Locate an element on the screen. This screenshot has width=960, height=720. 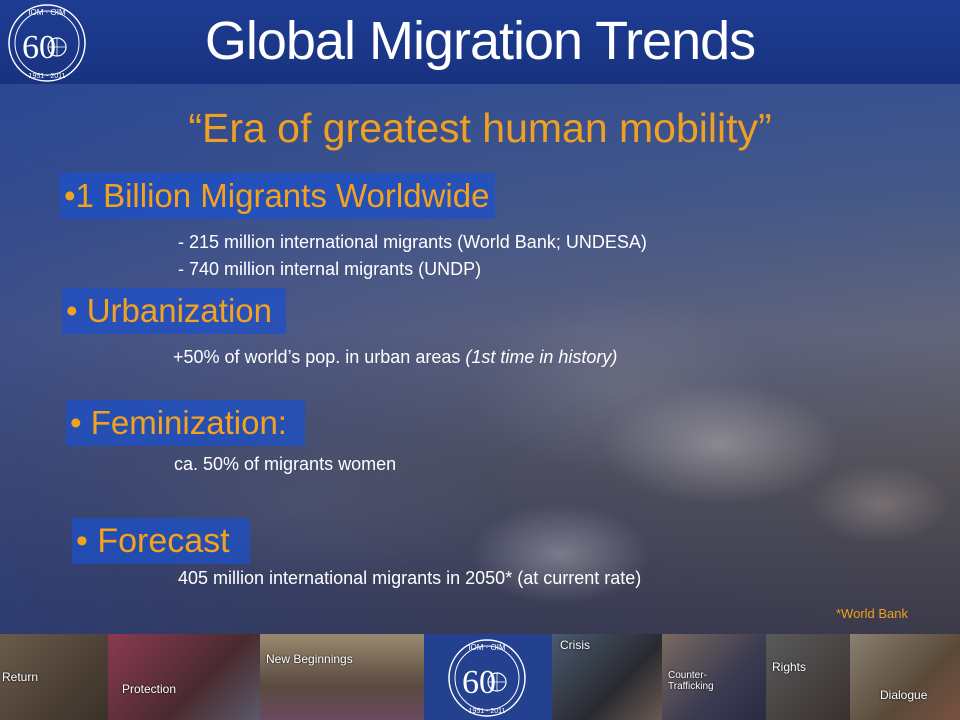
slide-subtitle: “Era of greatest human mobility” is located at coordinates (480, 128).